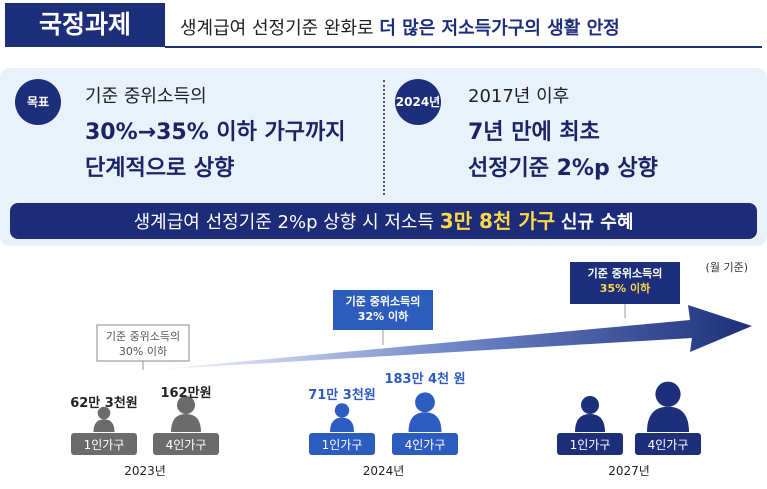 Image resolution: width=767 pixels, height=489 pixels. Describe the element at coordinates (145, 471) in the screenshot. I see `year-label: 2023년` at that location.